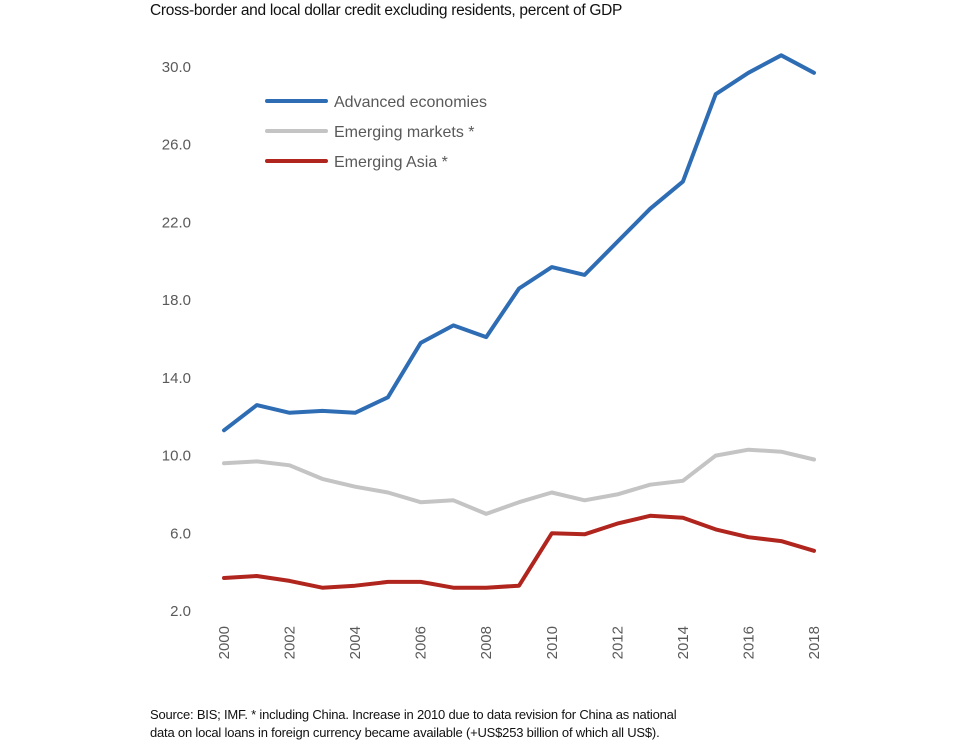 The width and height of the screenshot is (960, 742). I want to click on y-tick-label: 2.0, so click(180, 611).